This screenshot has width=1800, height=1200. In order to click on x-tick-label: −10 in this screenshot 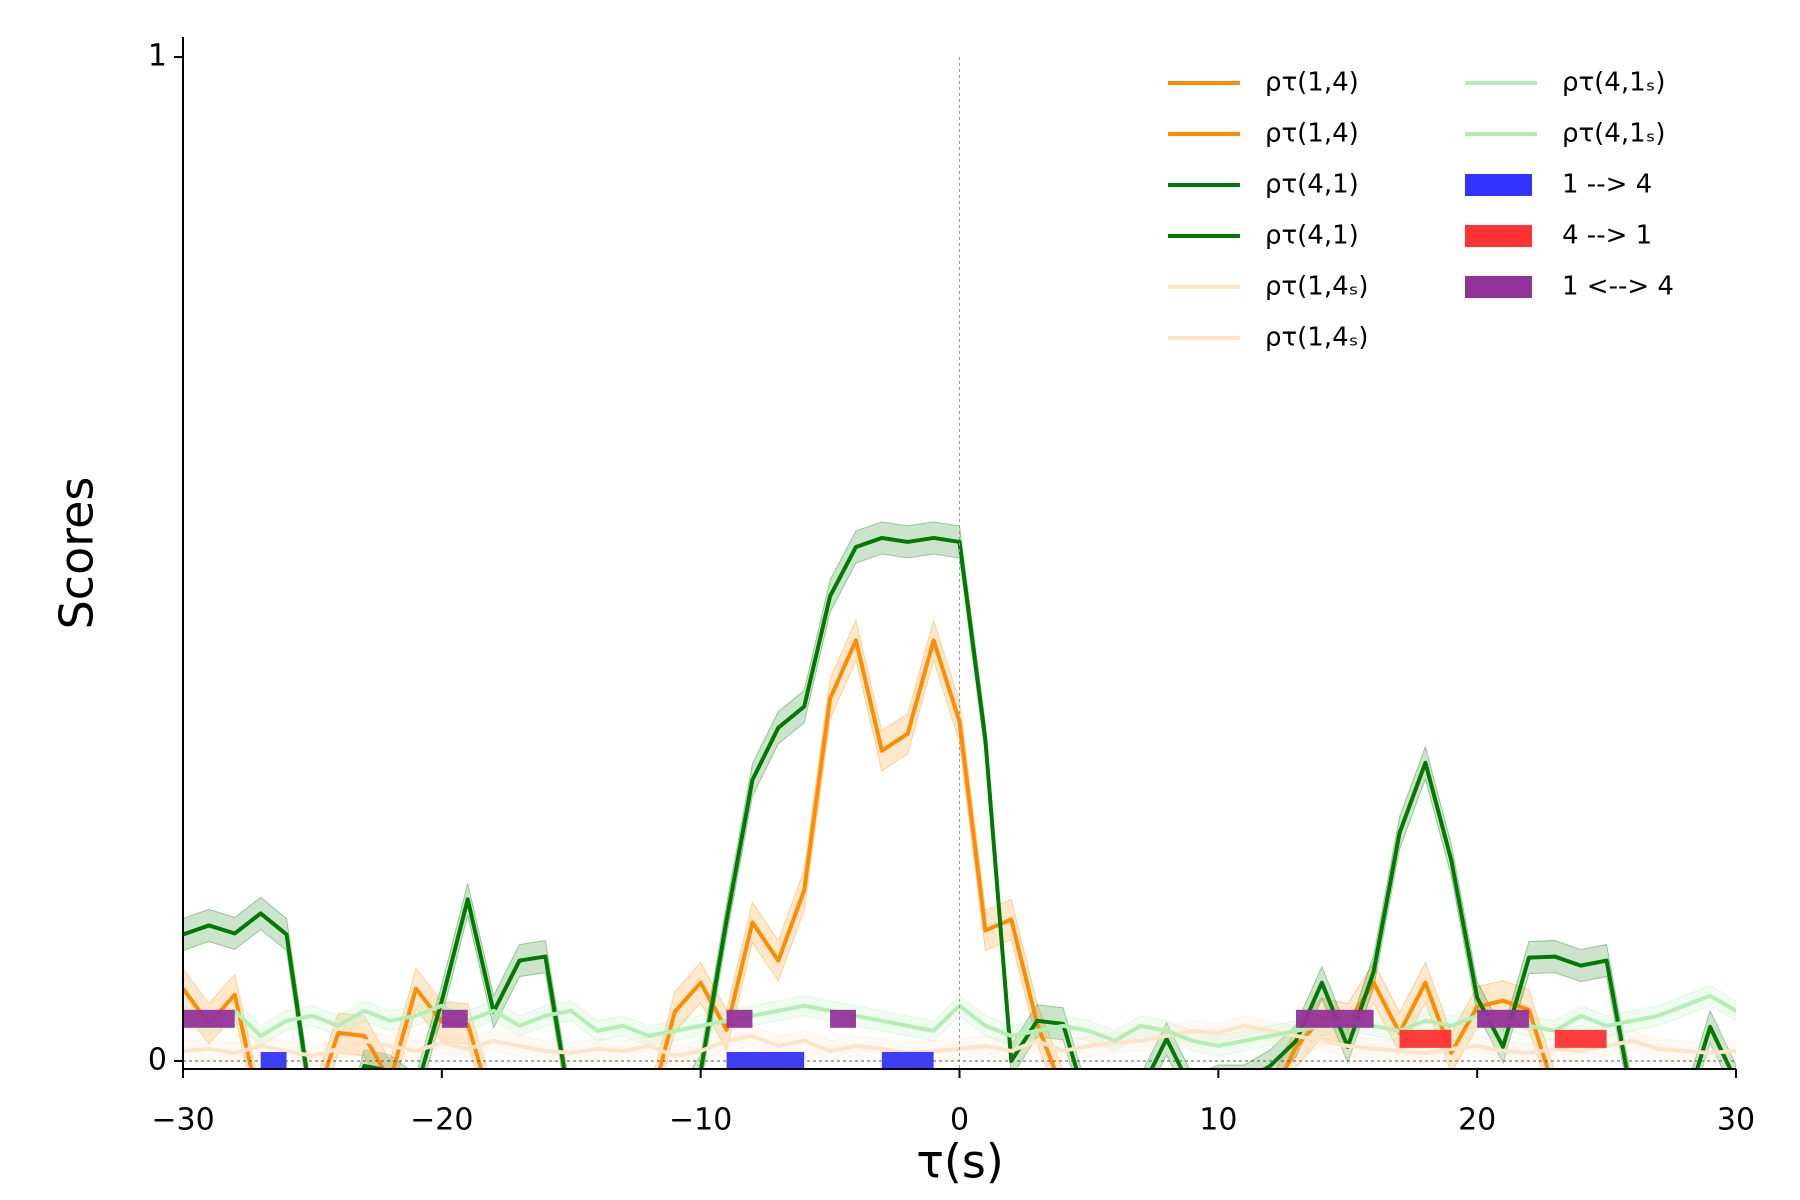, I will do `click(700, 1120)`.